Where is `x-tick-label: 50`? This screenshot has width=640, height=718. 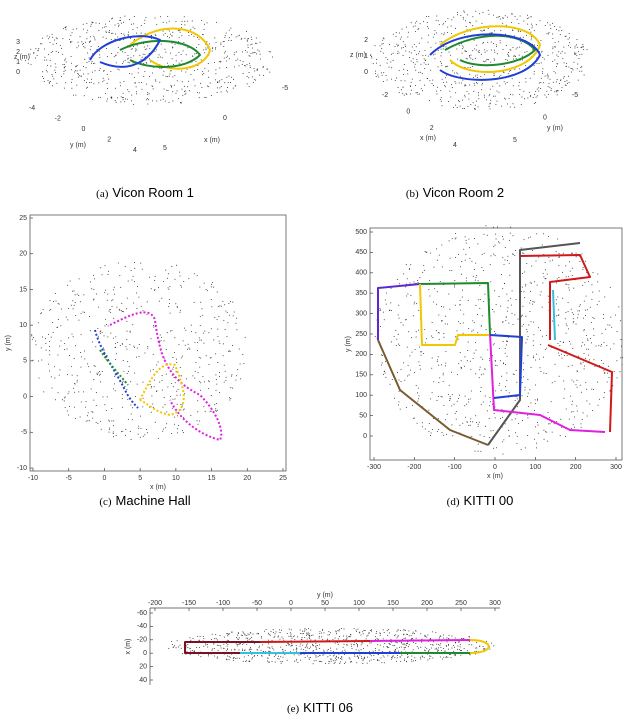 x-tick-label: 50 is located at coordinates (325, 603).